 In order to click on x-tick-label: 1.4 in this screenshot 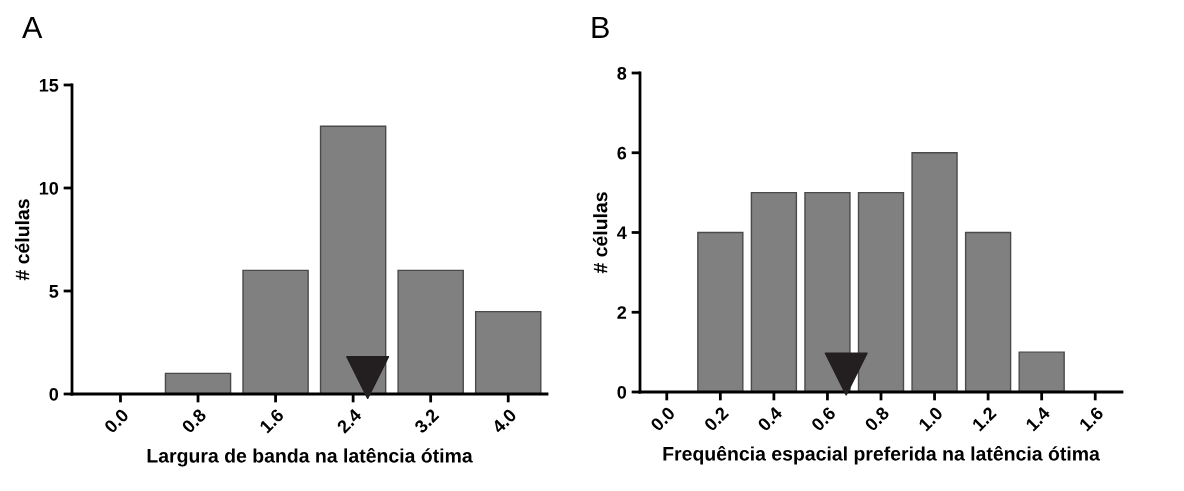, I will do `click(1038, 418)`.